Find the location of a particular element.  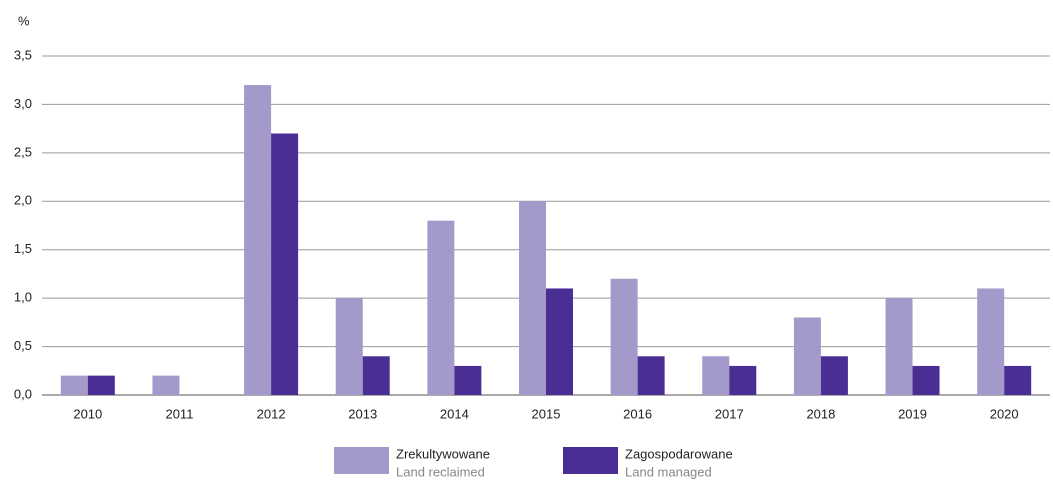

legend-label: Zrekultywowane is located at coordinates (443, 453).